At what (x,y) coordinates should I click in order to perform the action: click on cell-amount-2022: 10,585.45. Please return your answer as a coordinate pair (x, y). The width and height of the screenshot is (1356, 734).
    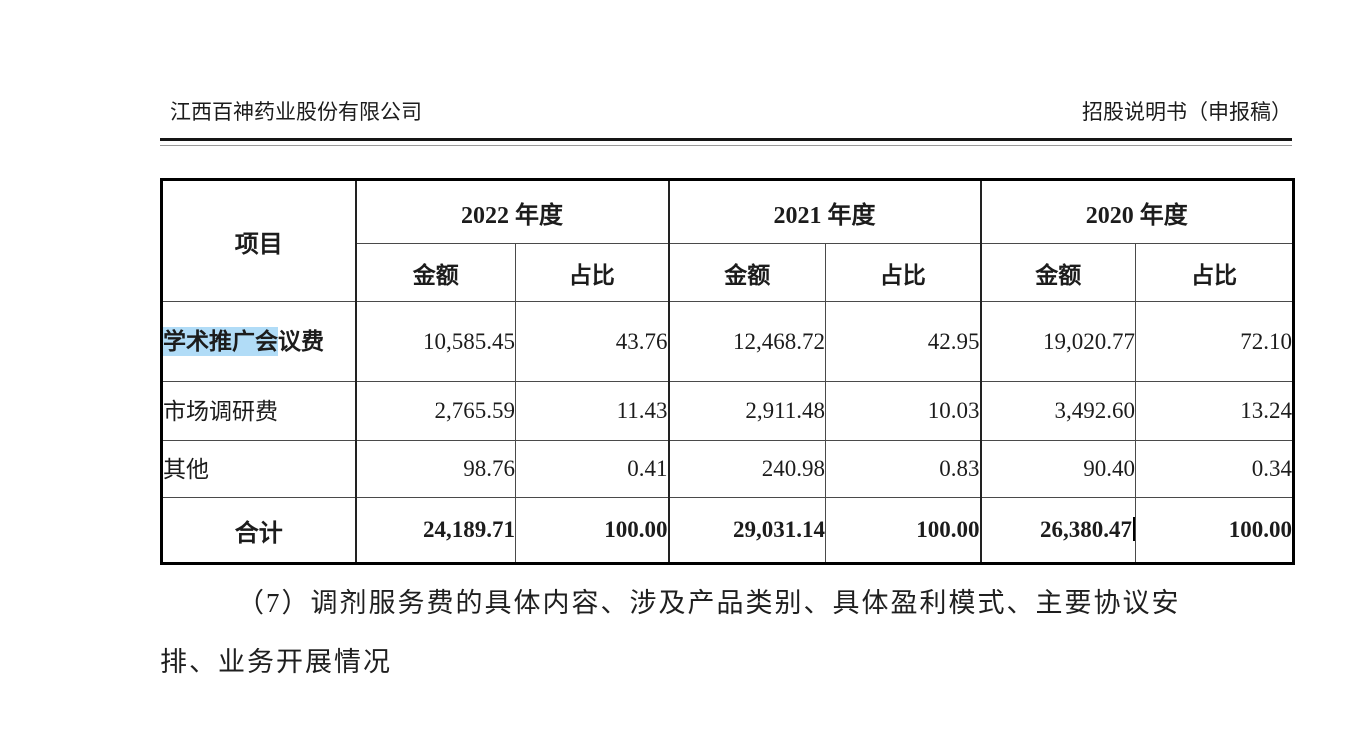
    Looking at the image, I should click on (435, 341).